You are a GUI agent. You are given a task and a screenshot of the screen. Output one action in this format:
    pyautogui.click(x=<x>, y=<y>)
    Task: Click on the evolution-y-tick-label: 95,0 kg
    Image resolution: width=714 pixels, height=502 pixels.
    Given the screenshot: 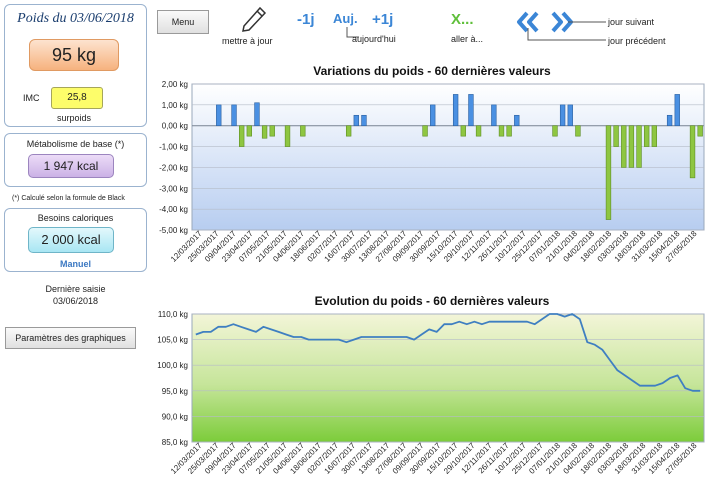 What is the action you would take?
    pyautogui.click(x=175, y=391)
    